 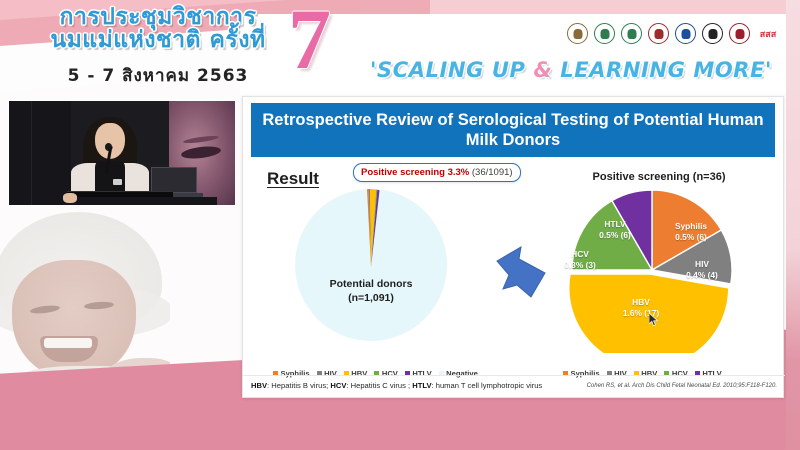 I want to click on presenter-hand, so click(x=70, y=198).